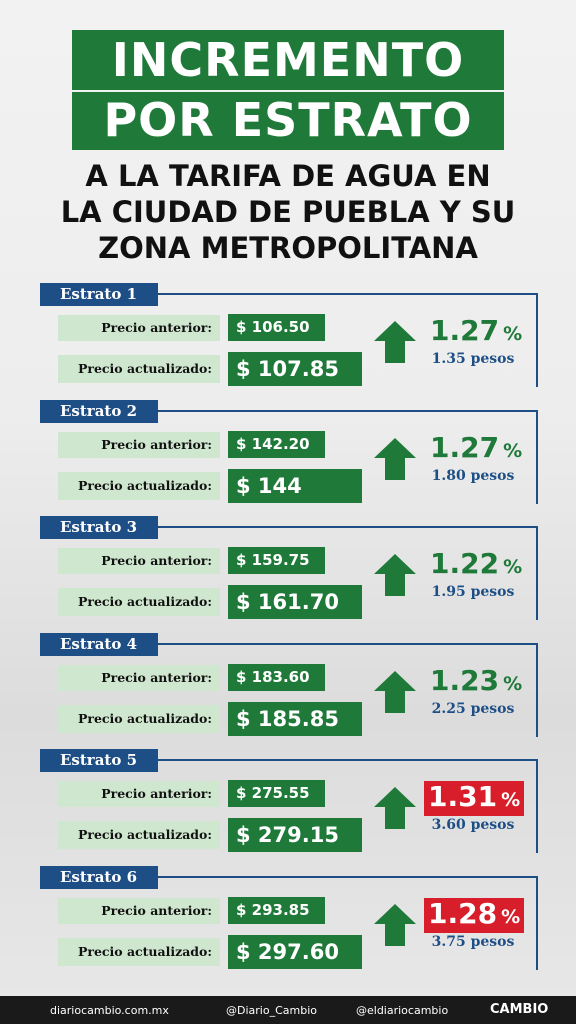 This screenshot has height=1024, width=576. What do you see at coordinates (463, 796) in the screenshot?
I see `percent-value: 1.31` at bounding box center [463, 796].